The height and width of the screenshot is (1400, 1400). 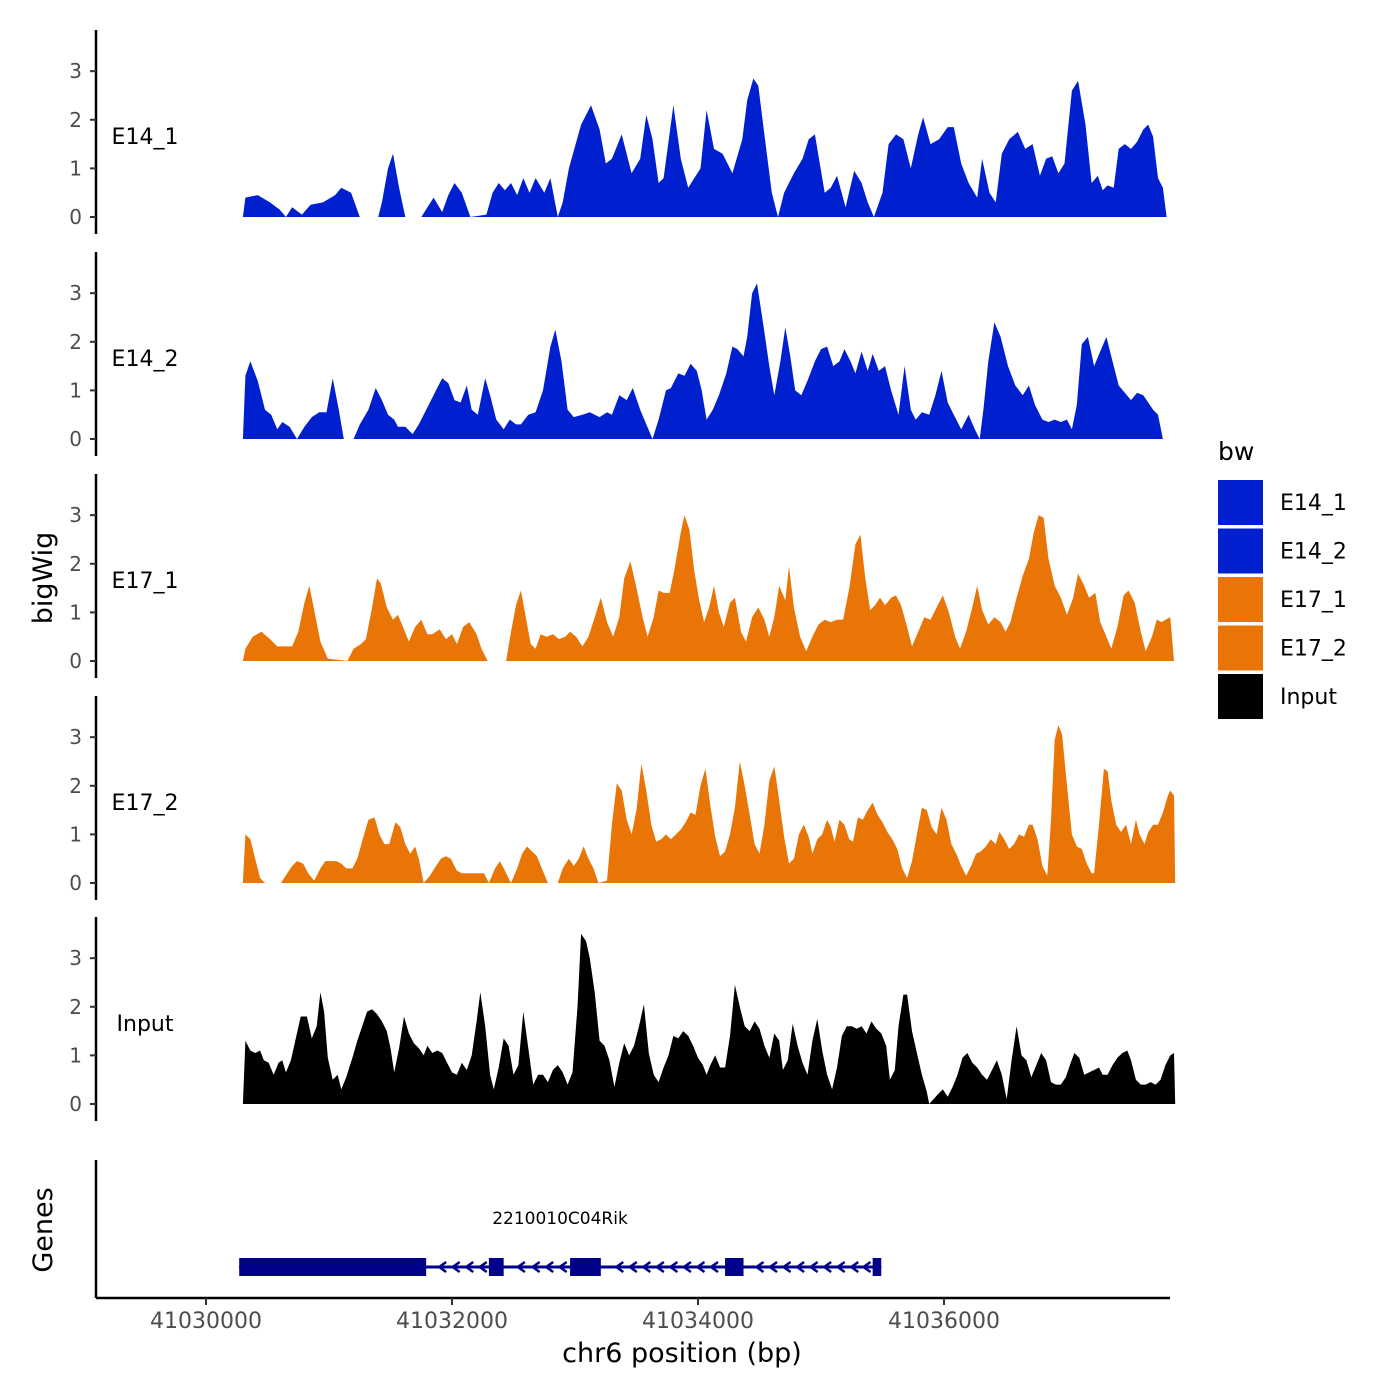 What do you see at coordinates (1236, 451) in the screenshot?
I see `legend-title: bw` at bounding box center [1236, 451].